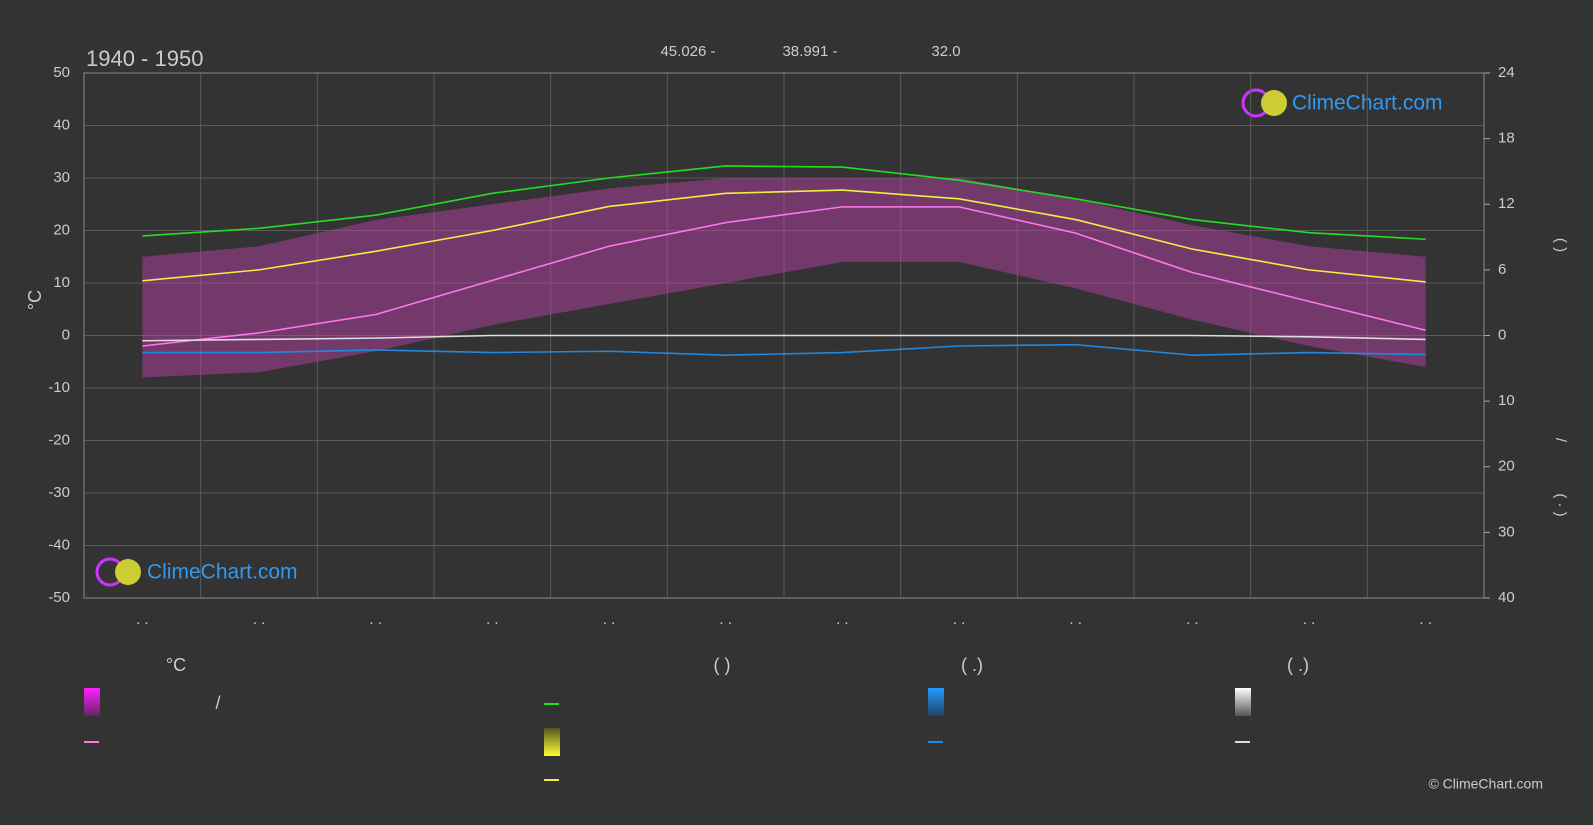  Describe the element at coordinates (945, 51) in the screenshot. I see `header-stat: 32.0` at that location.